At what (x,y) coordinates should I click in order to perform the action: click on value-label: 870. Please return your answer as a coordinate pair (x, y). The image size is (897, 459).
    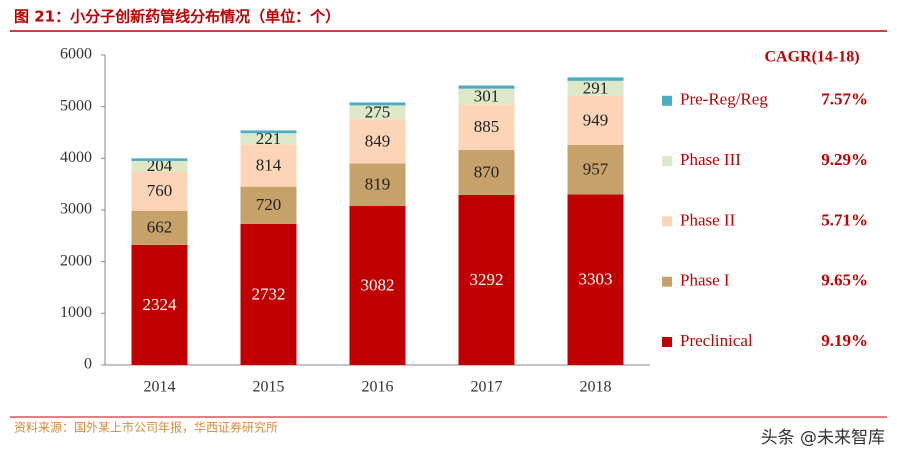
    Looking at the image, I should click on (487, 171).